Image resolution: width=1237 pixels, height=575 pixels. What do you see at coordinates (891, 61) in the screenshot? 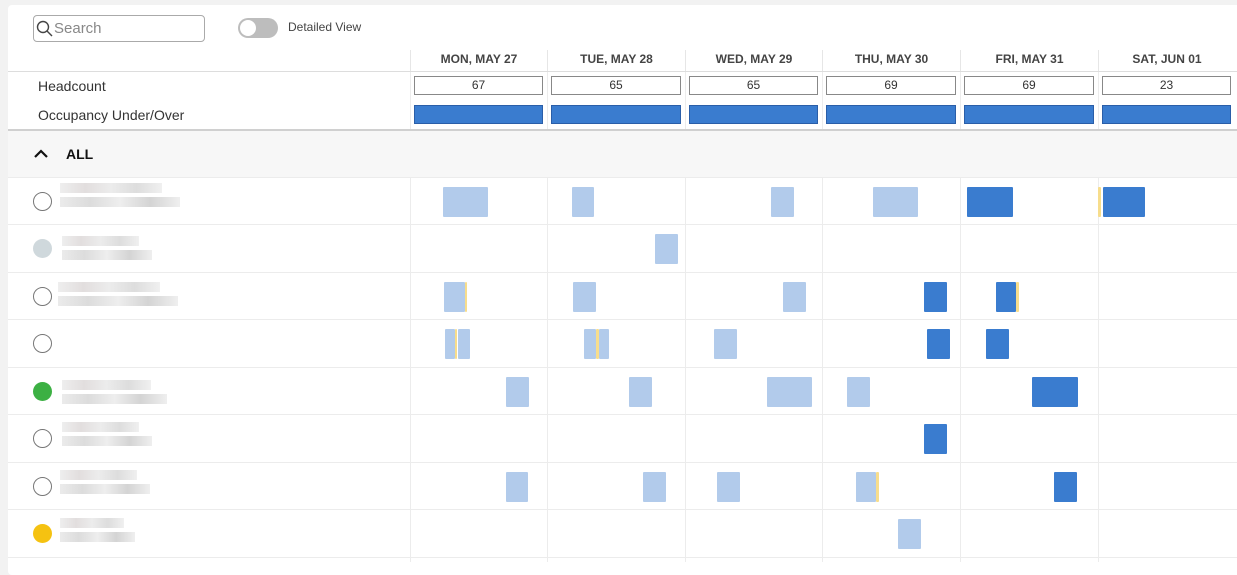
I see `day-header: THU, MAY 30` at bounding box center [891, 61].